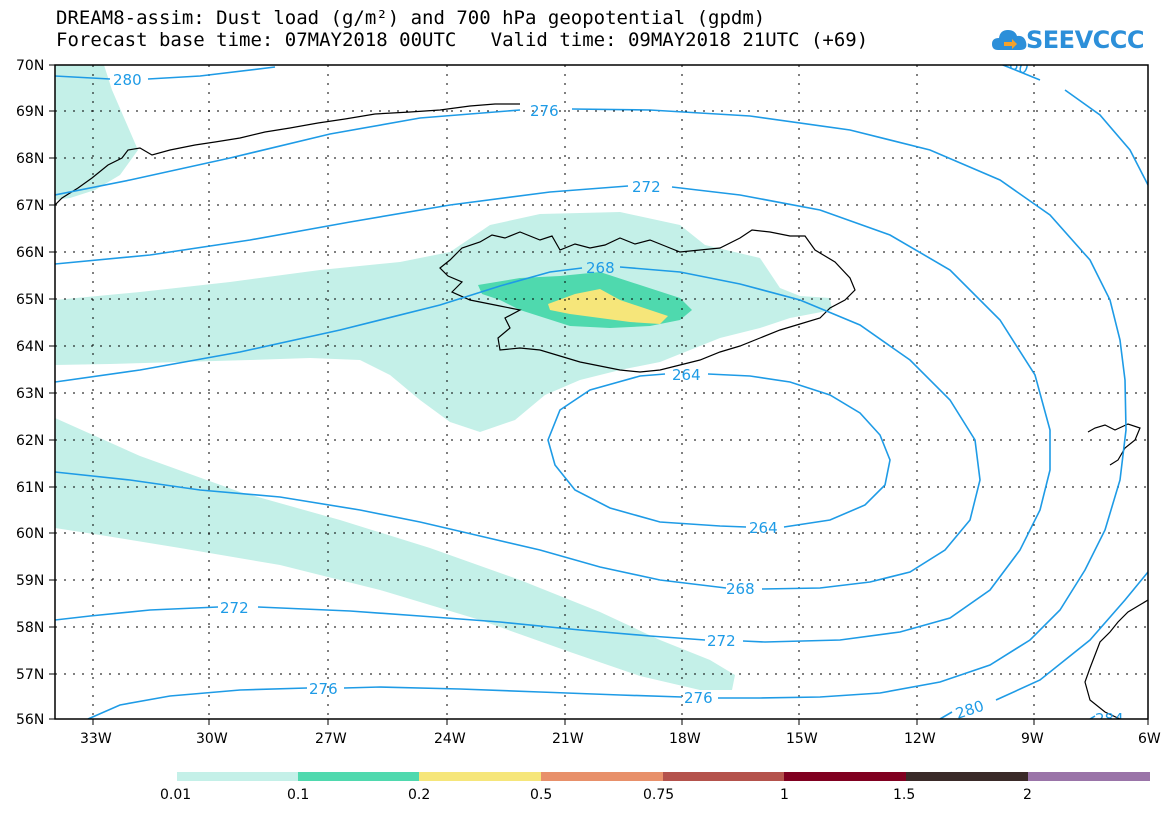  What do you see at coordinates (608, 306) in the screenshot?
I see `dust-region-high` at bounding box center [608, 306].